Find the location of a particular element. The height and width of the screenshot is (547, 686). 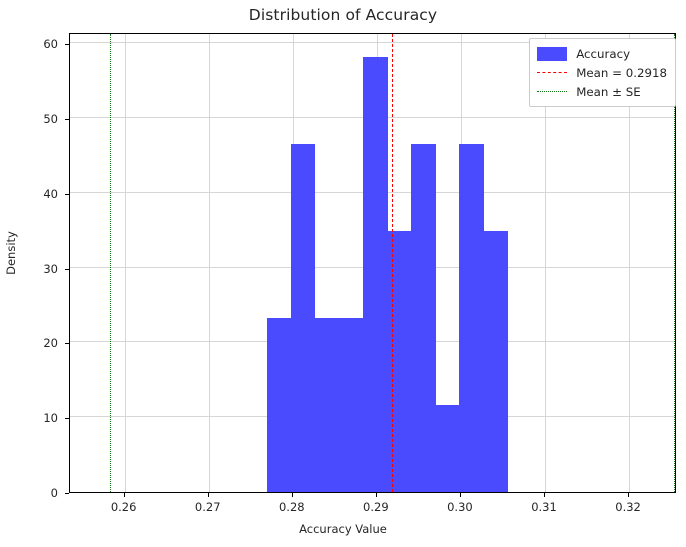

x-tick-label: 0.26 is located at coordinates (123, 507).